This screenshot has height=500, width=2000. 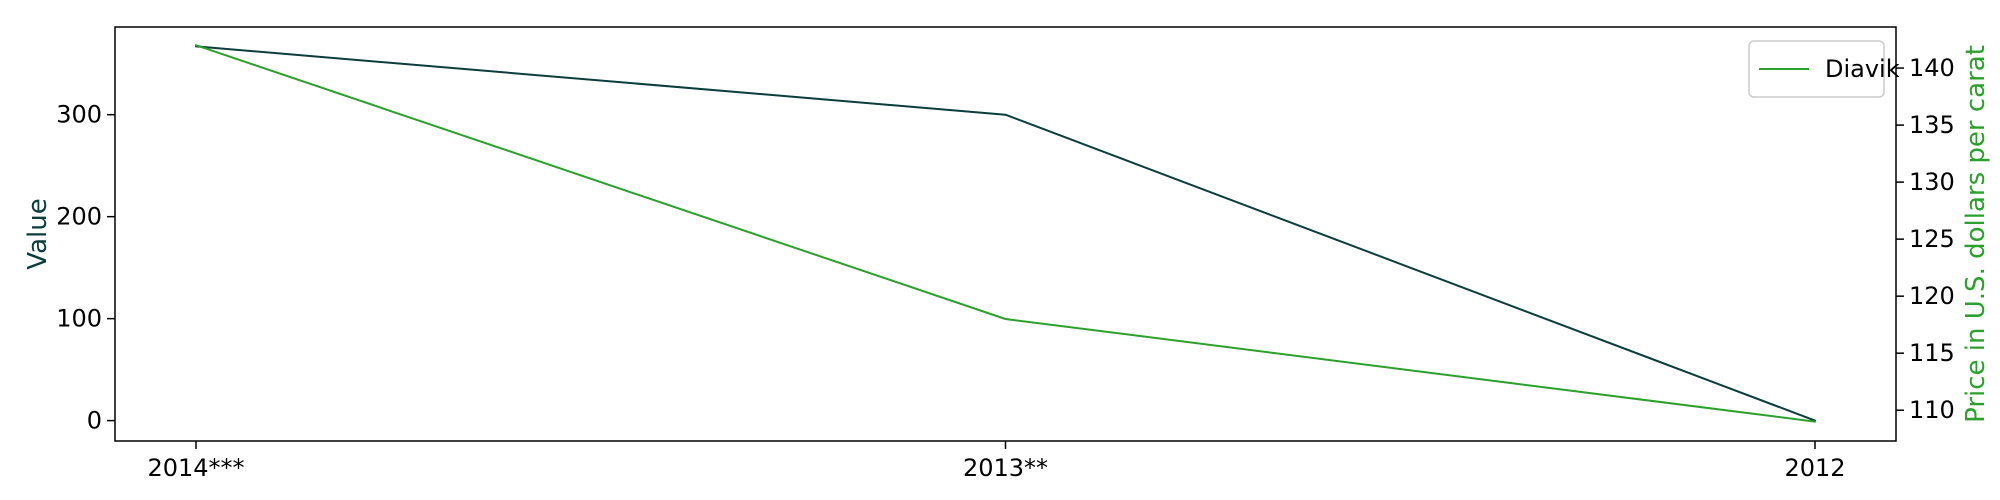 I want to click on right-tick-label: 130, so click(x=1932, y=182).